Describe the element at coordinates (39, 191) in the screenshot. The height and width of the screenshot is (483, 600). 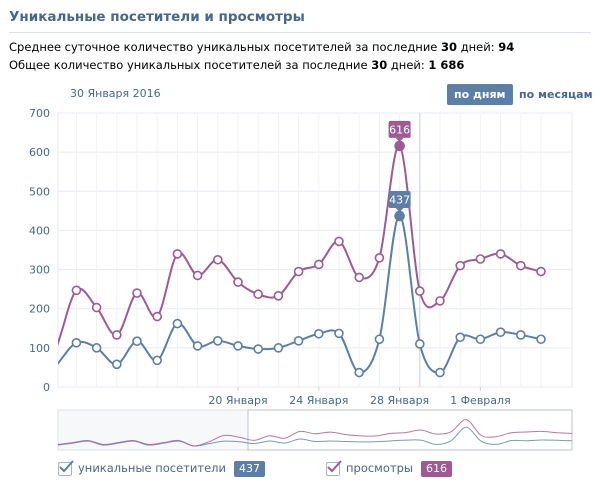
I see `y-tick-label: 500` at that location.